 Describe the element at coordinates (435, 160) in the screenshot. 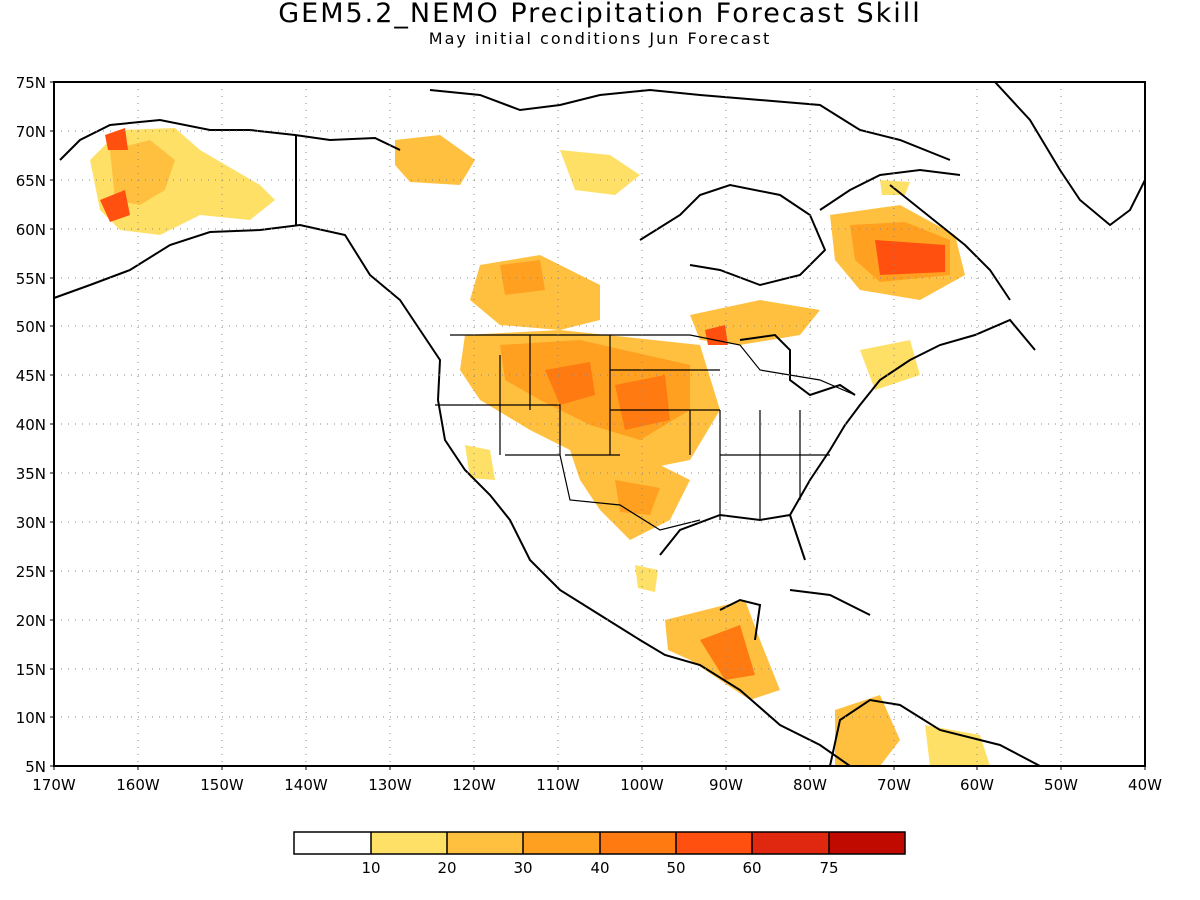

I see `skill-region-nwt` at that location.